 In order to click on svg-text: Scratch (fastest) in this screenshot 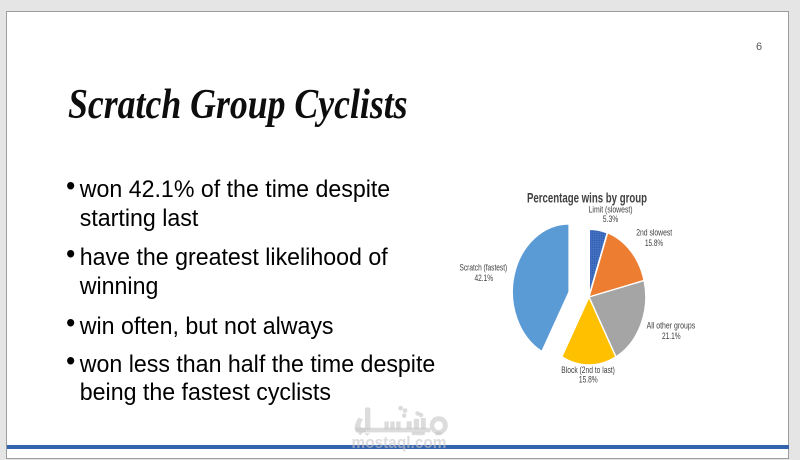, I will do `click(484, 268)`.